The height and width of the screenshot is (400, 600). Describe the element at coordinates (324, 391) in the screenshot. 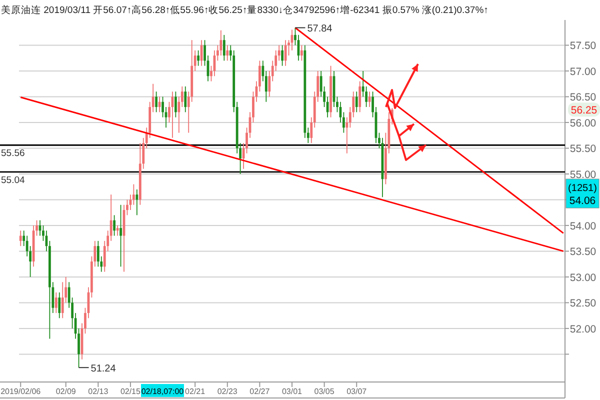

I see `x-tick-label: 03/05` at that location.